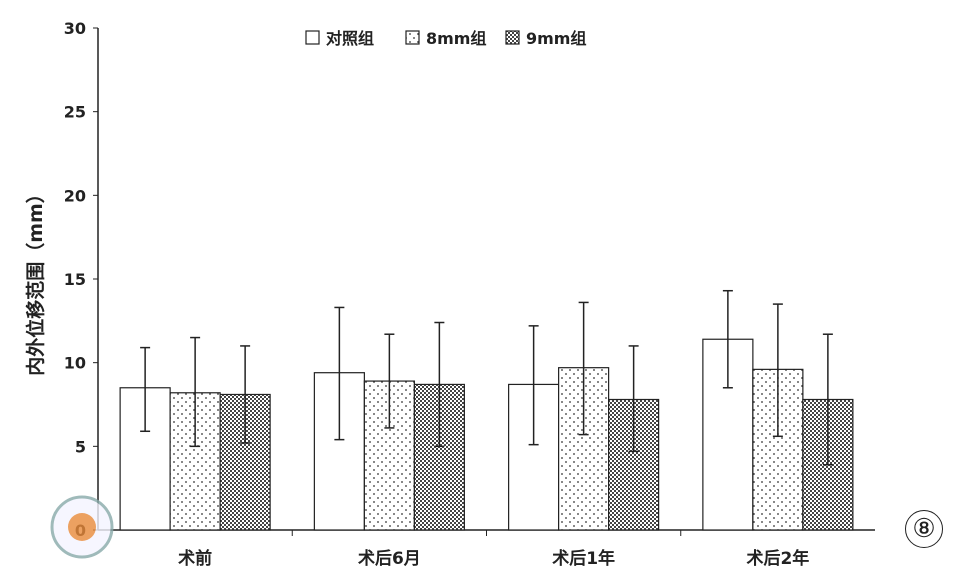 This screenshot has width=953, height=586. What do you see at coordinates (75, 195) in the screenshot?
I see `y-tick-label: 20` at bounding box center [75, 195].